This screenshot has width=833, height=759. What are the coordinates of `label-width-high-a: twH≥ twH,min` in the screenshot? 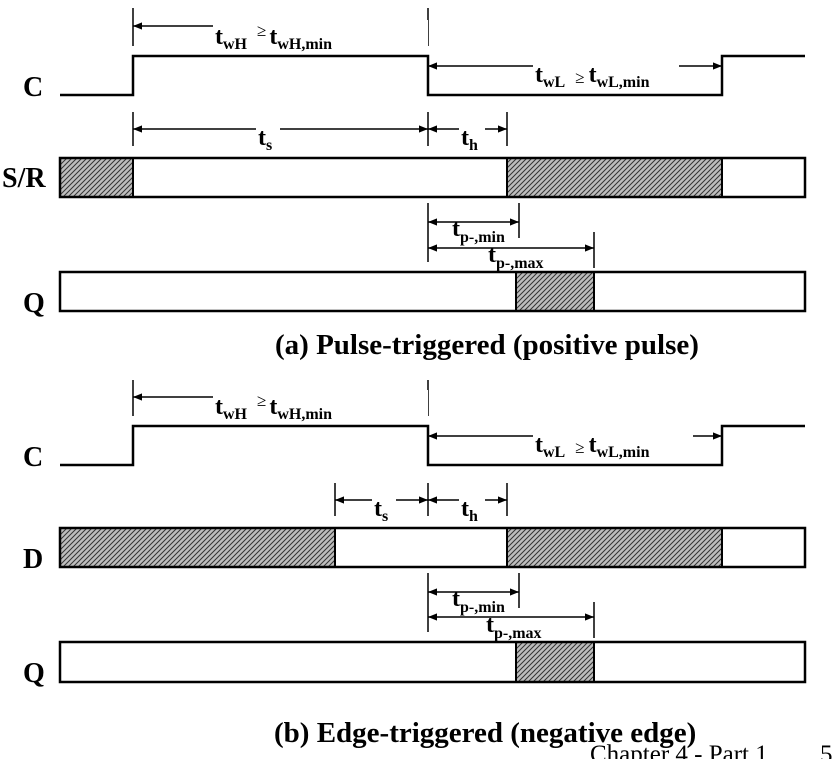 It's located at (320, 36).